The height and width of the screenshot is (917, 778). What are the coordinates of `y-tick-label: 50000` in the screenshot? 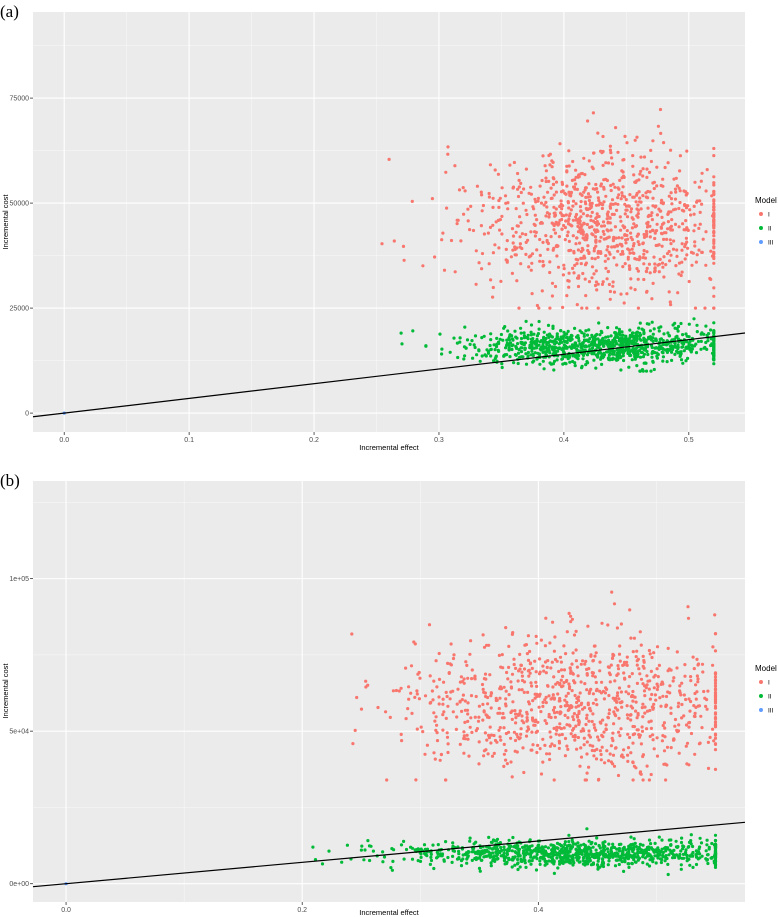 It's located at (20, 203).